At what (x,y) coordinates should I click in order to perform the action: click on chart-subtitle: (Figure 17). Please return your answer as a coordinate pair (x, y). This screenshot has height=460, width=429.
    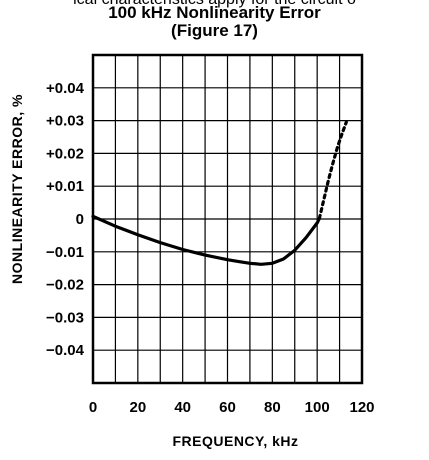
    Looking at the image, I should click on (214, 30).